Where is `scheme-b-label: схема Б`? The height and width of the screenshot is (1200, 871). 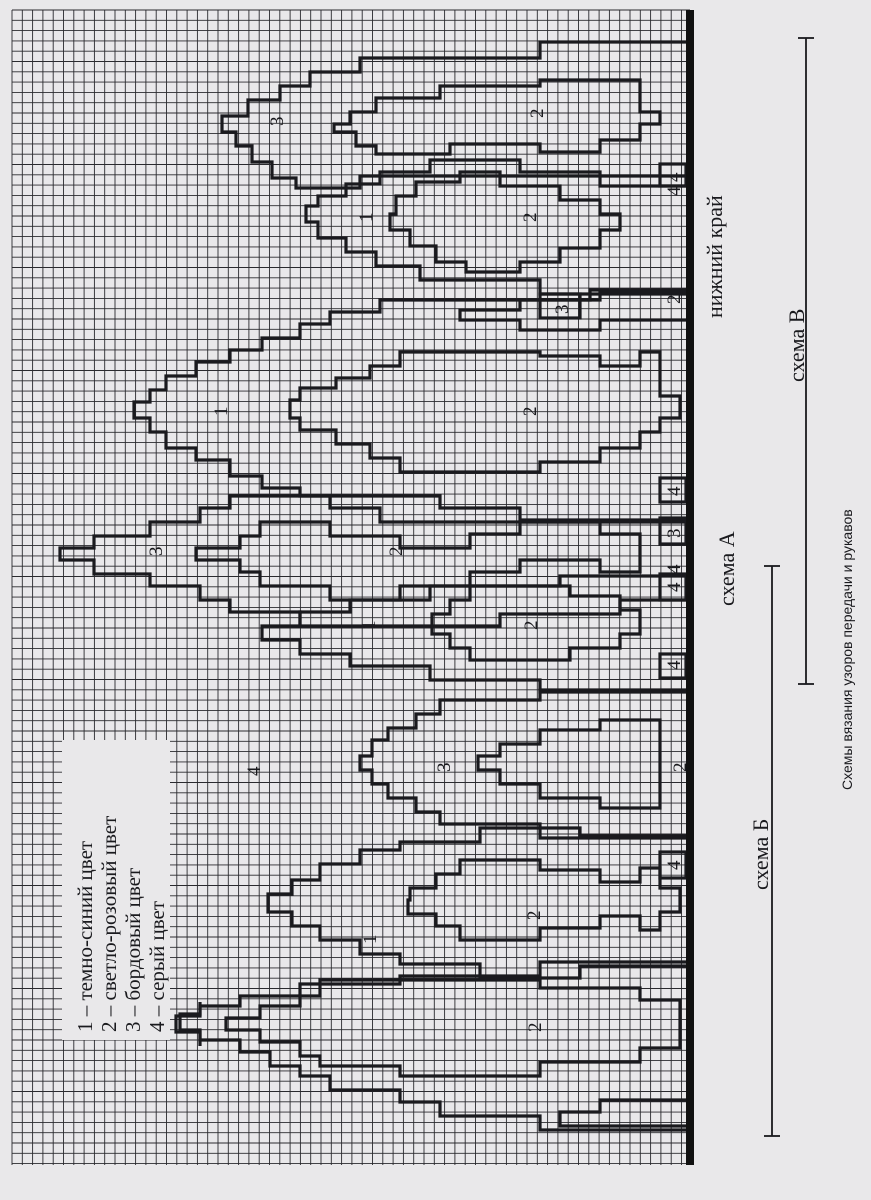 scheme-b-label: схема Б is located at coordinates (760, 854).